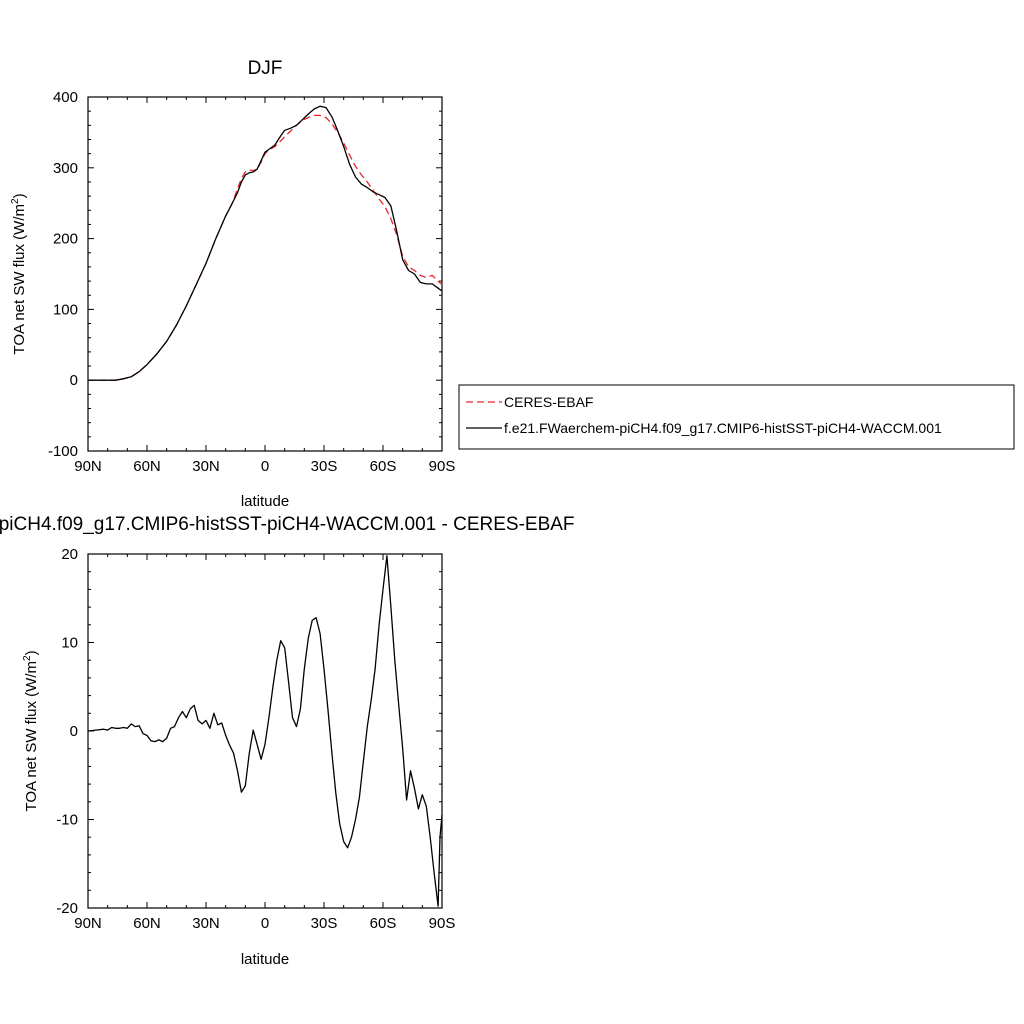  I want to click on bottom-y-tick-label: 0, so click(74, 731).